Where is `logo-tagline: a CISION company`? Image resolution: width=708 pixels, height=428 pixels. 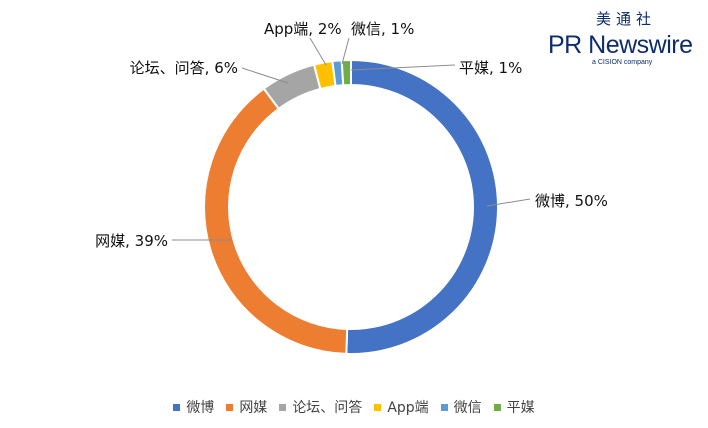 logo-tagline: a CISION company is located at coordinates (622, 62).